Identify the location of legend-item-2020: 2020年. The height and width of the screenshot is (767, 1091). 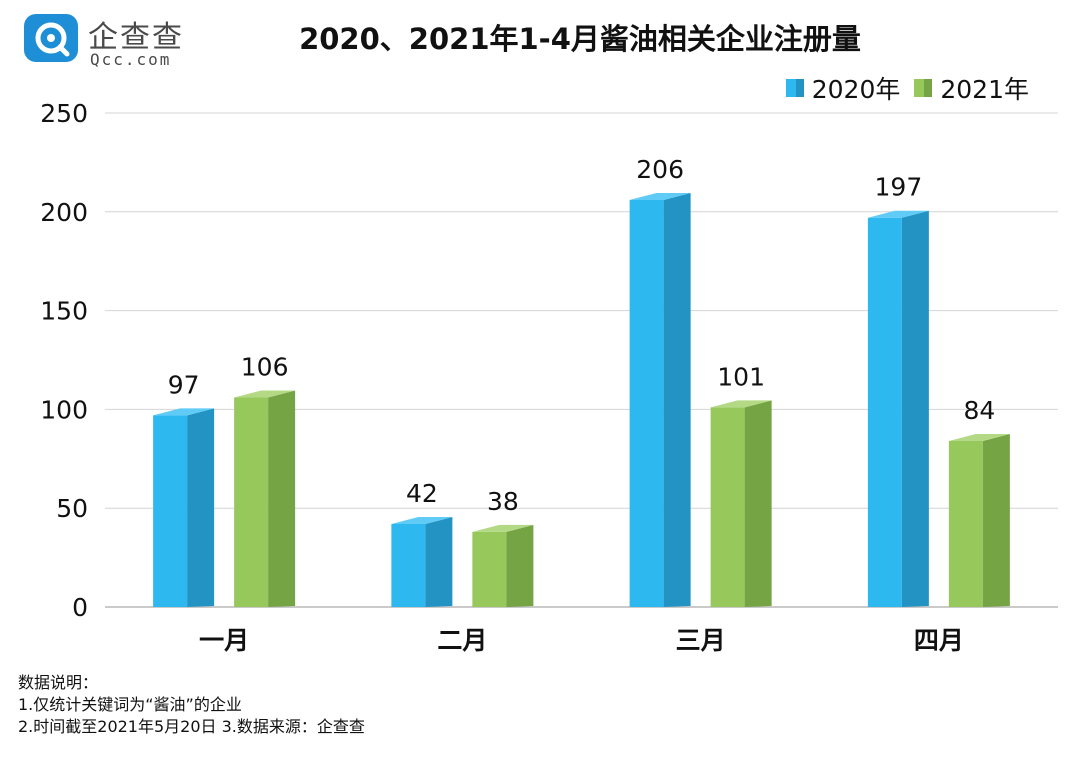
(843, 88).